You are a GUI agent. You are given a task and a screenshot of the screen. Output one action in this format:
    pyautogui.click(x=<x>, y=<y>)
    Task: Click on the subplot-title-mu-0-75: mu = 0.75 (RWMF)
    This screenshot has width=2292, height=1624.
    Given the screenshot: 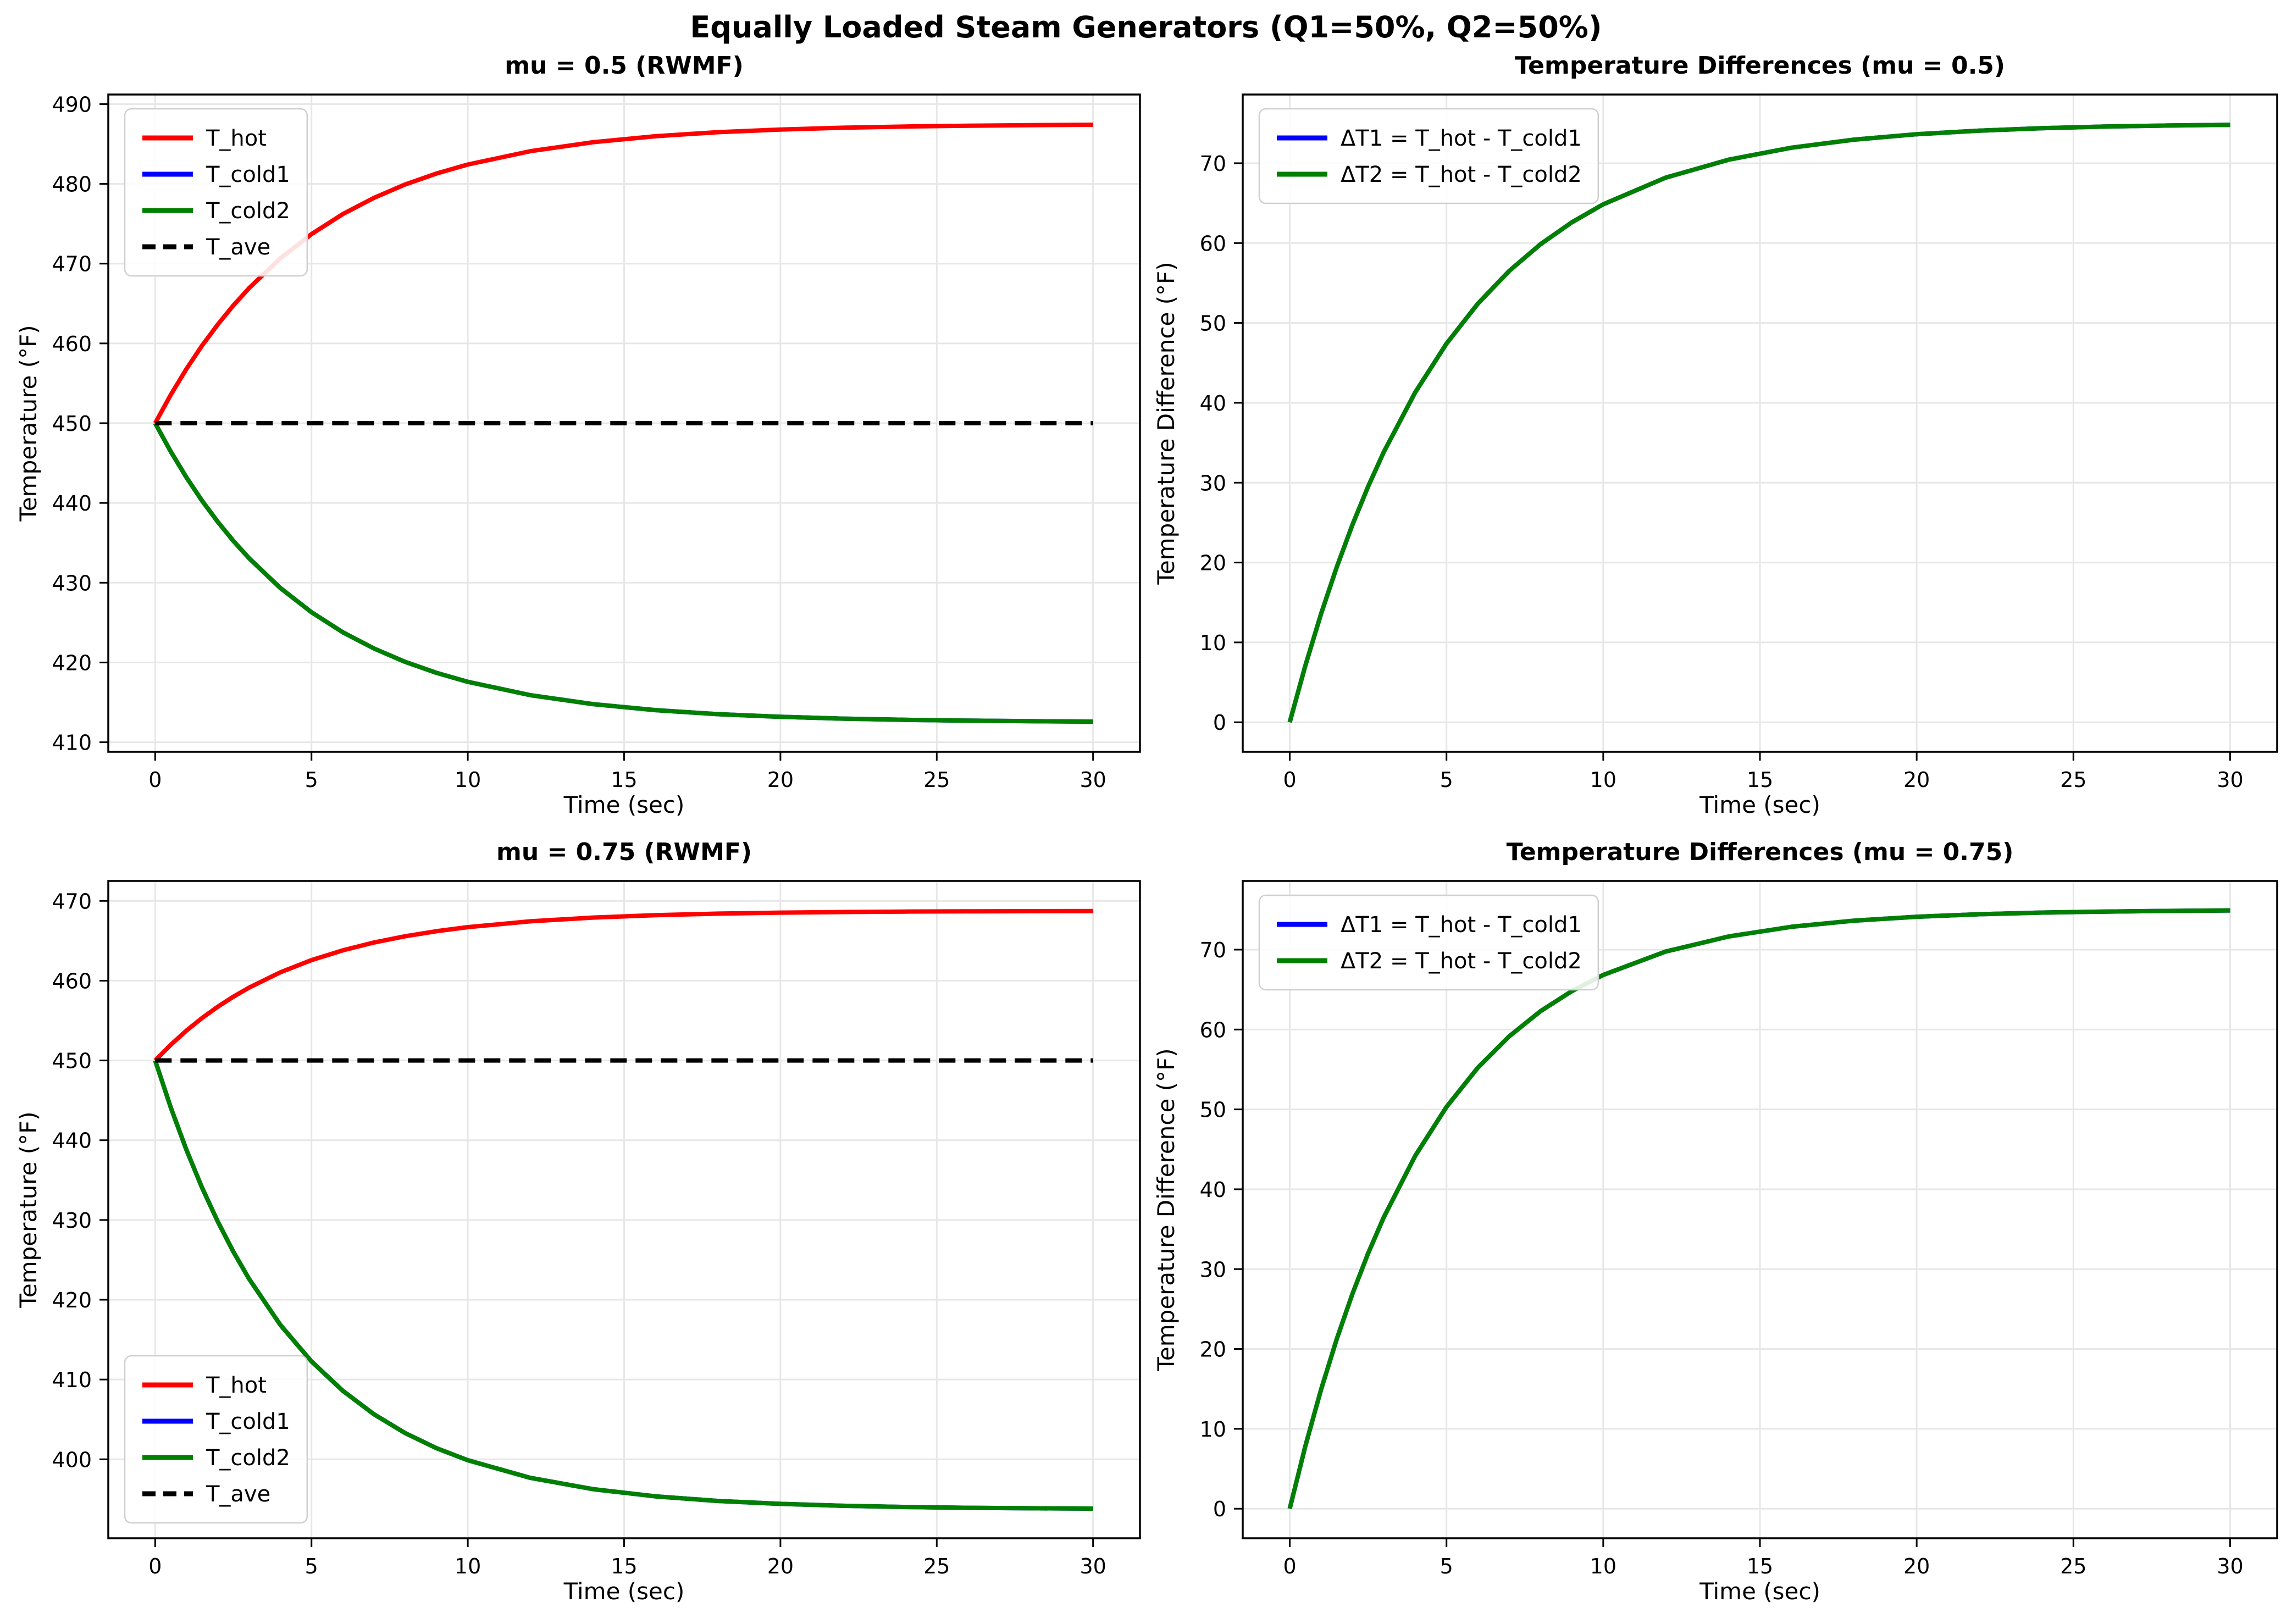 What is the action you would take?
    pyautogui.click(x=624, y=852)
    